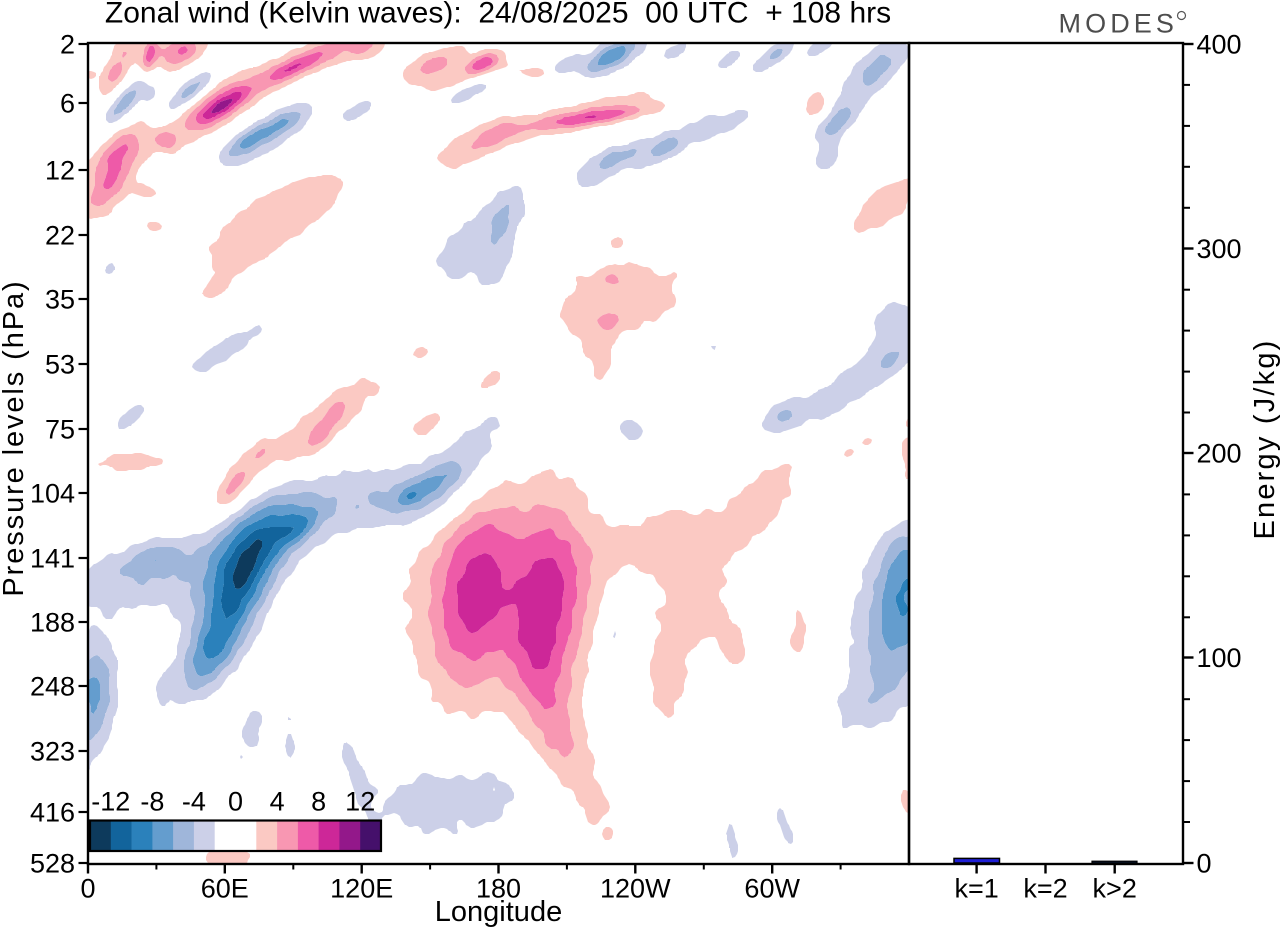 This screenshot has height=935, width=1280. What do you see at coordinates (152, 802) in the screenshot?
I see `svg-text: -8` at bounding box center [152, 802].